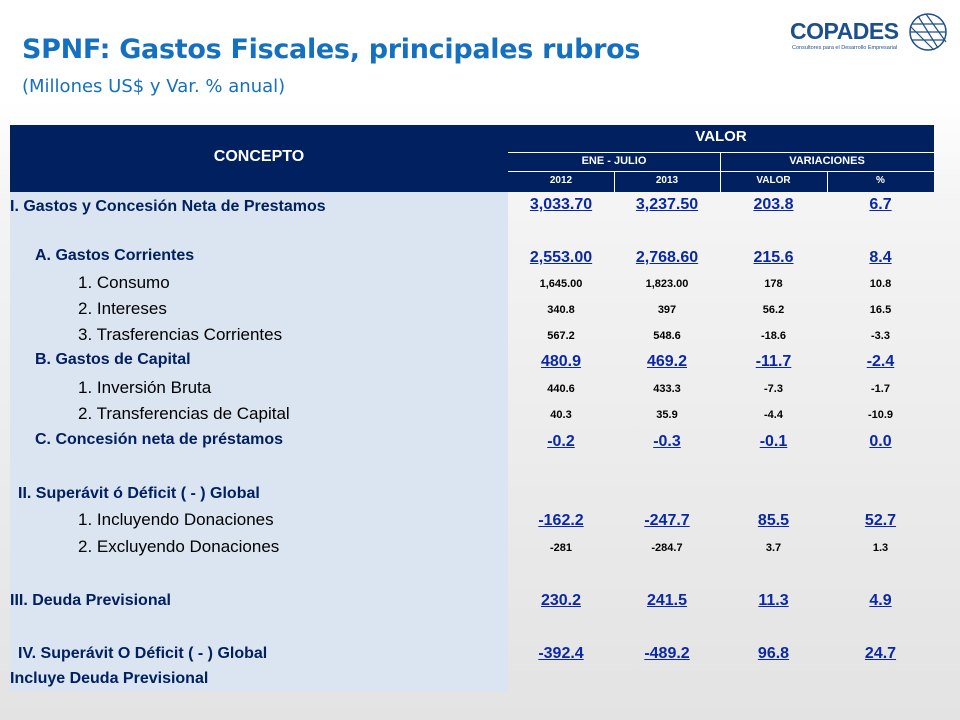  Describe the element at coordinates (773, 180) in the screenshot. I see `col-header-valor: VALOR` at that location.